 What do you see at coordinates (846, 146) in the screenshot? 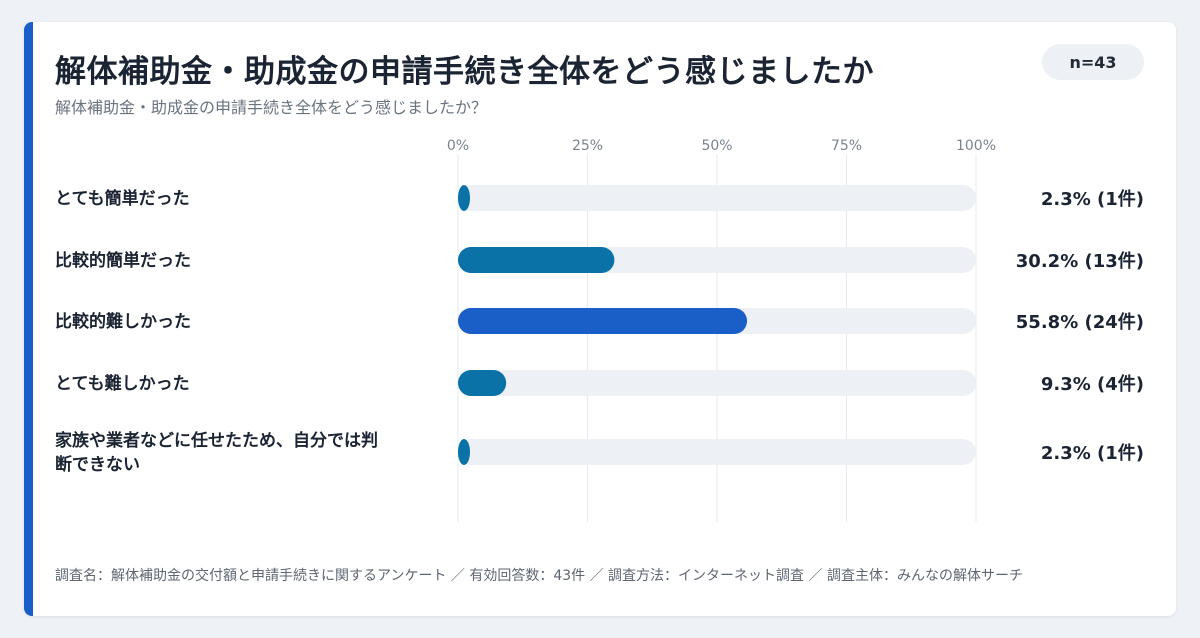
I see `x-tick-label: 75%` at bounding box center [846, 146].